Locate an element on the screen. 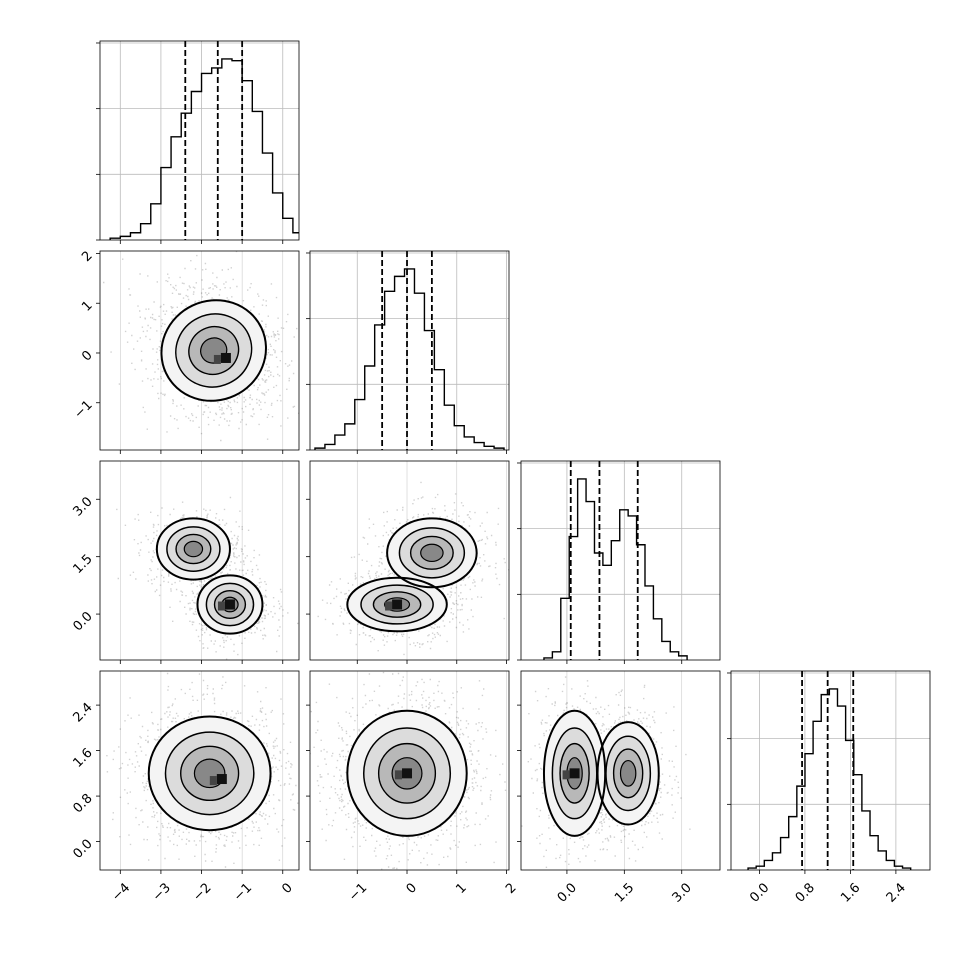 Image resolution: width=970 pixels, height=970 pixels. y-tick-label: 2.4 is located at coordinates (82, 712).